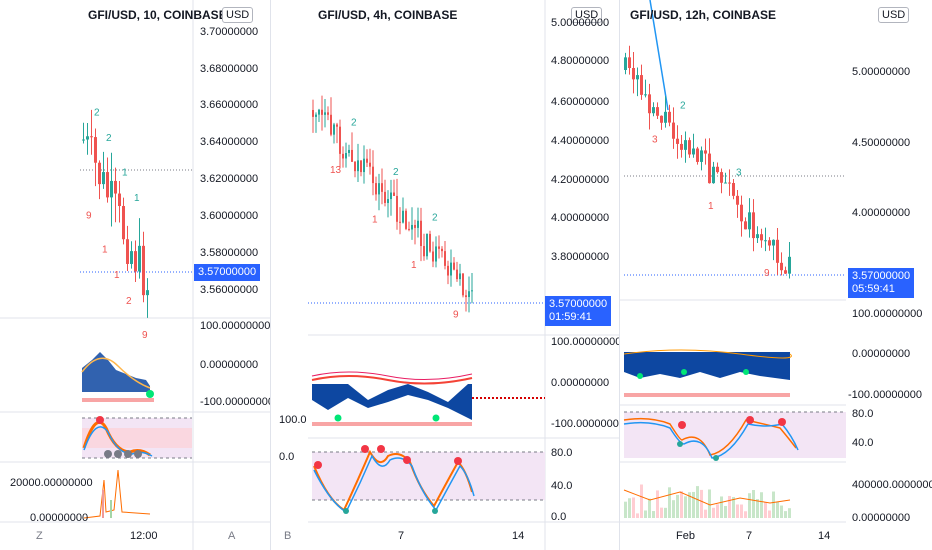  I want to click on price-tick: 4.80000000, so click(580, 61).